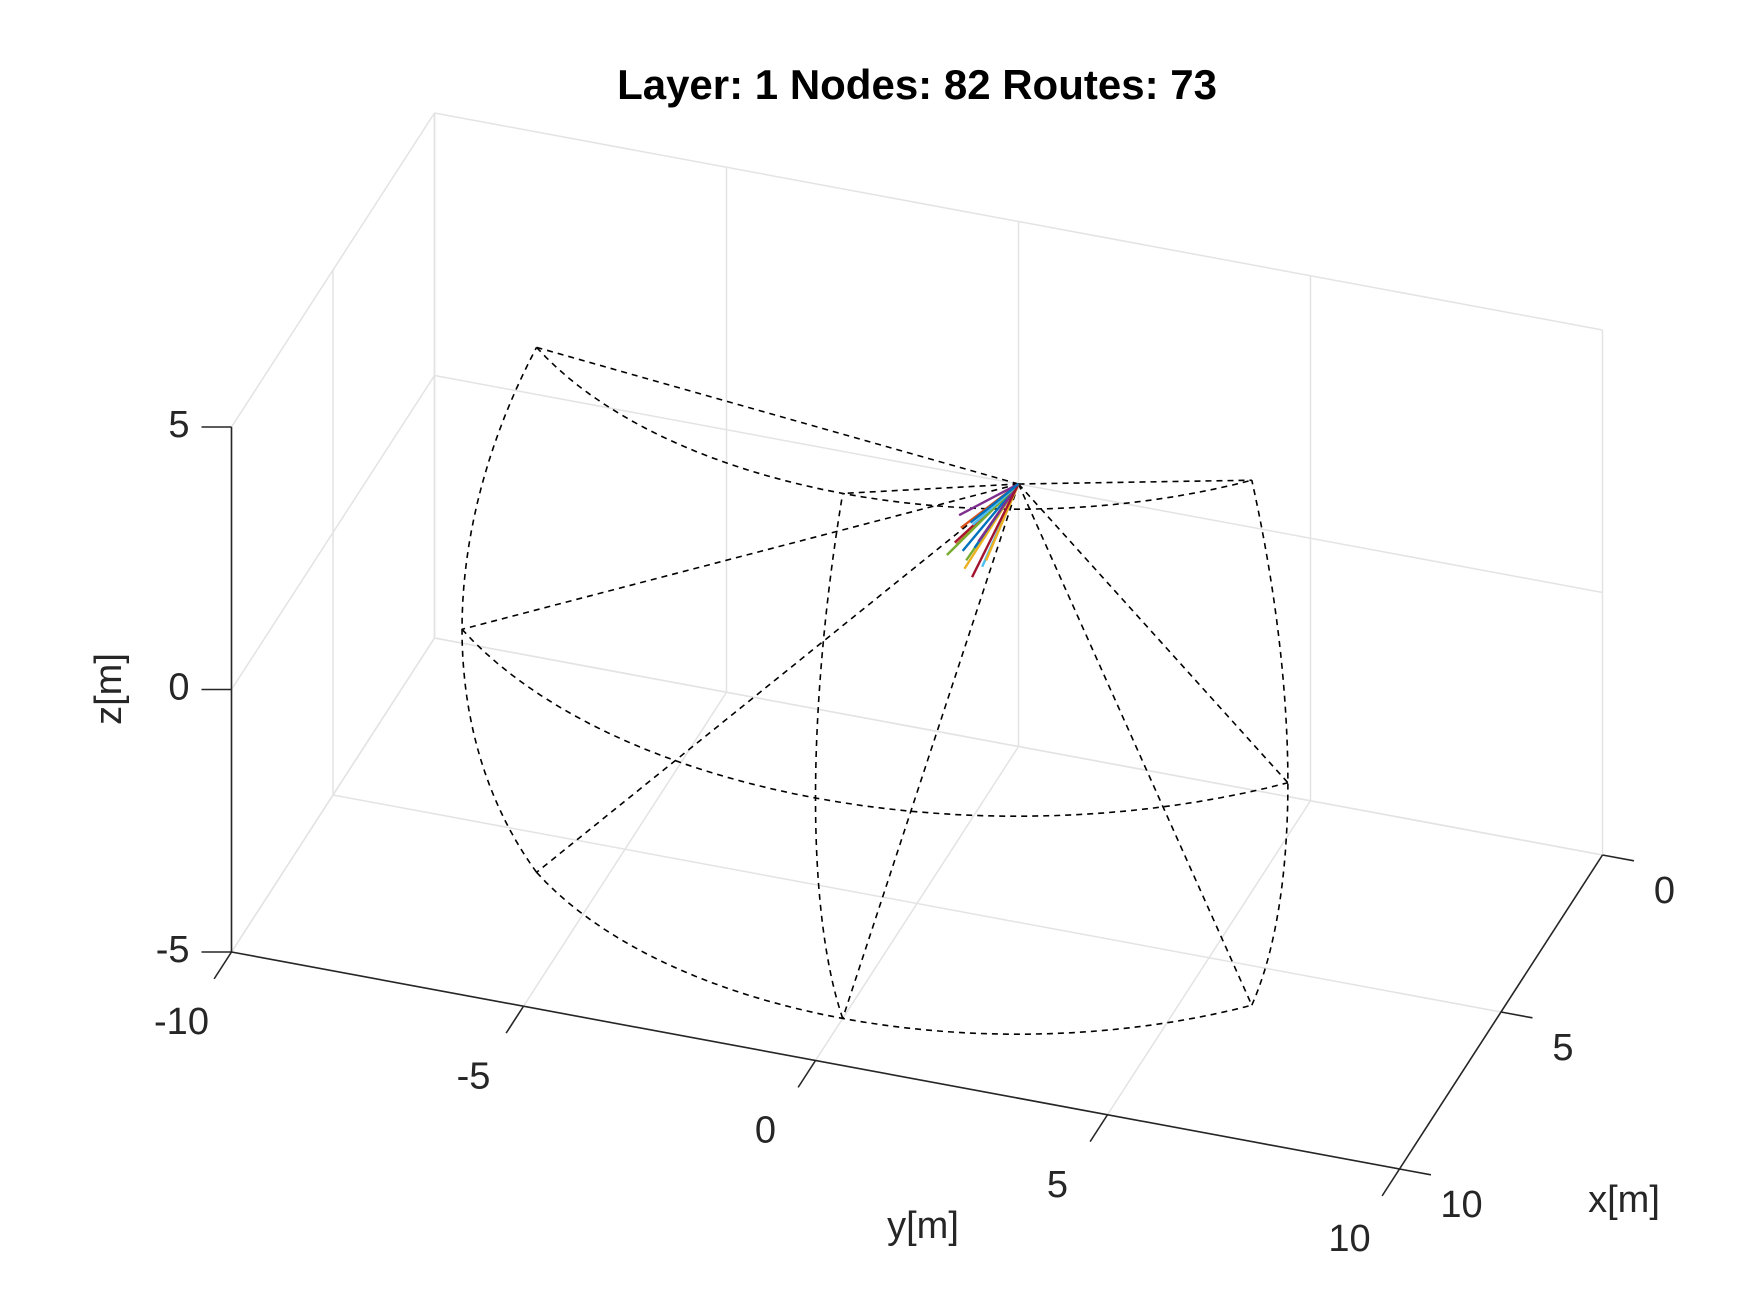 The width and height of the screenshot is (1750, 1313). What do you see at coordinates (109, 689) in the screenshot?
I see `z-axis-label: z[m]` at bounding box center [109, 689].